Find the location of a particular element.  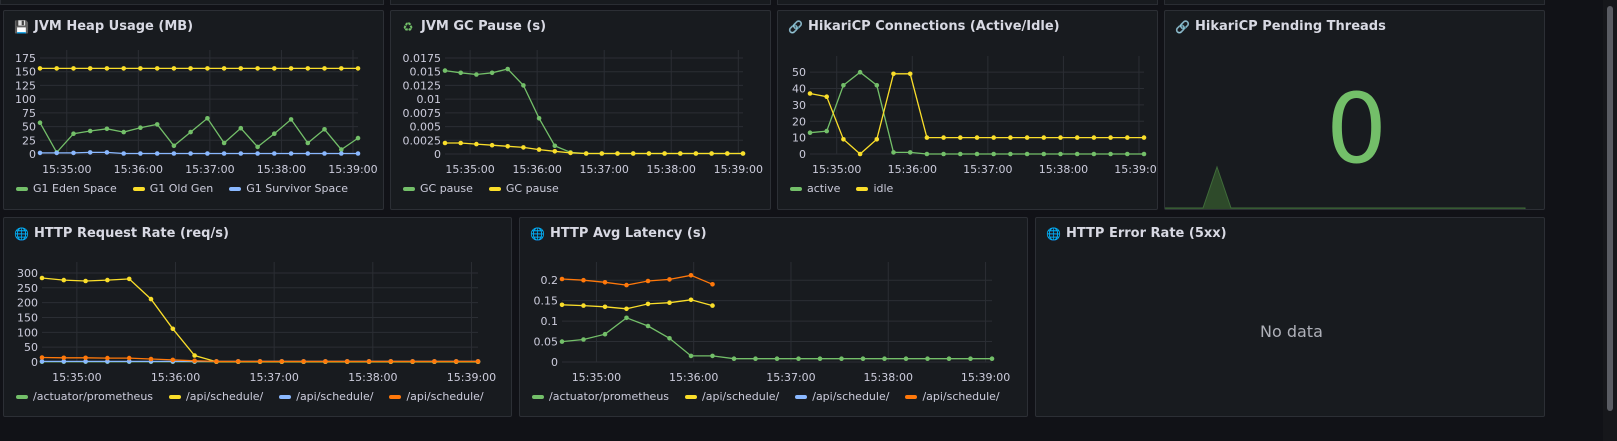

chart-legend: active idle is located at coordinates (841, 188).